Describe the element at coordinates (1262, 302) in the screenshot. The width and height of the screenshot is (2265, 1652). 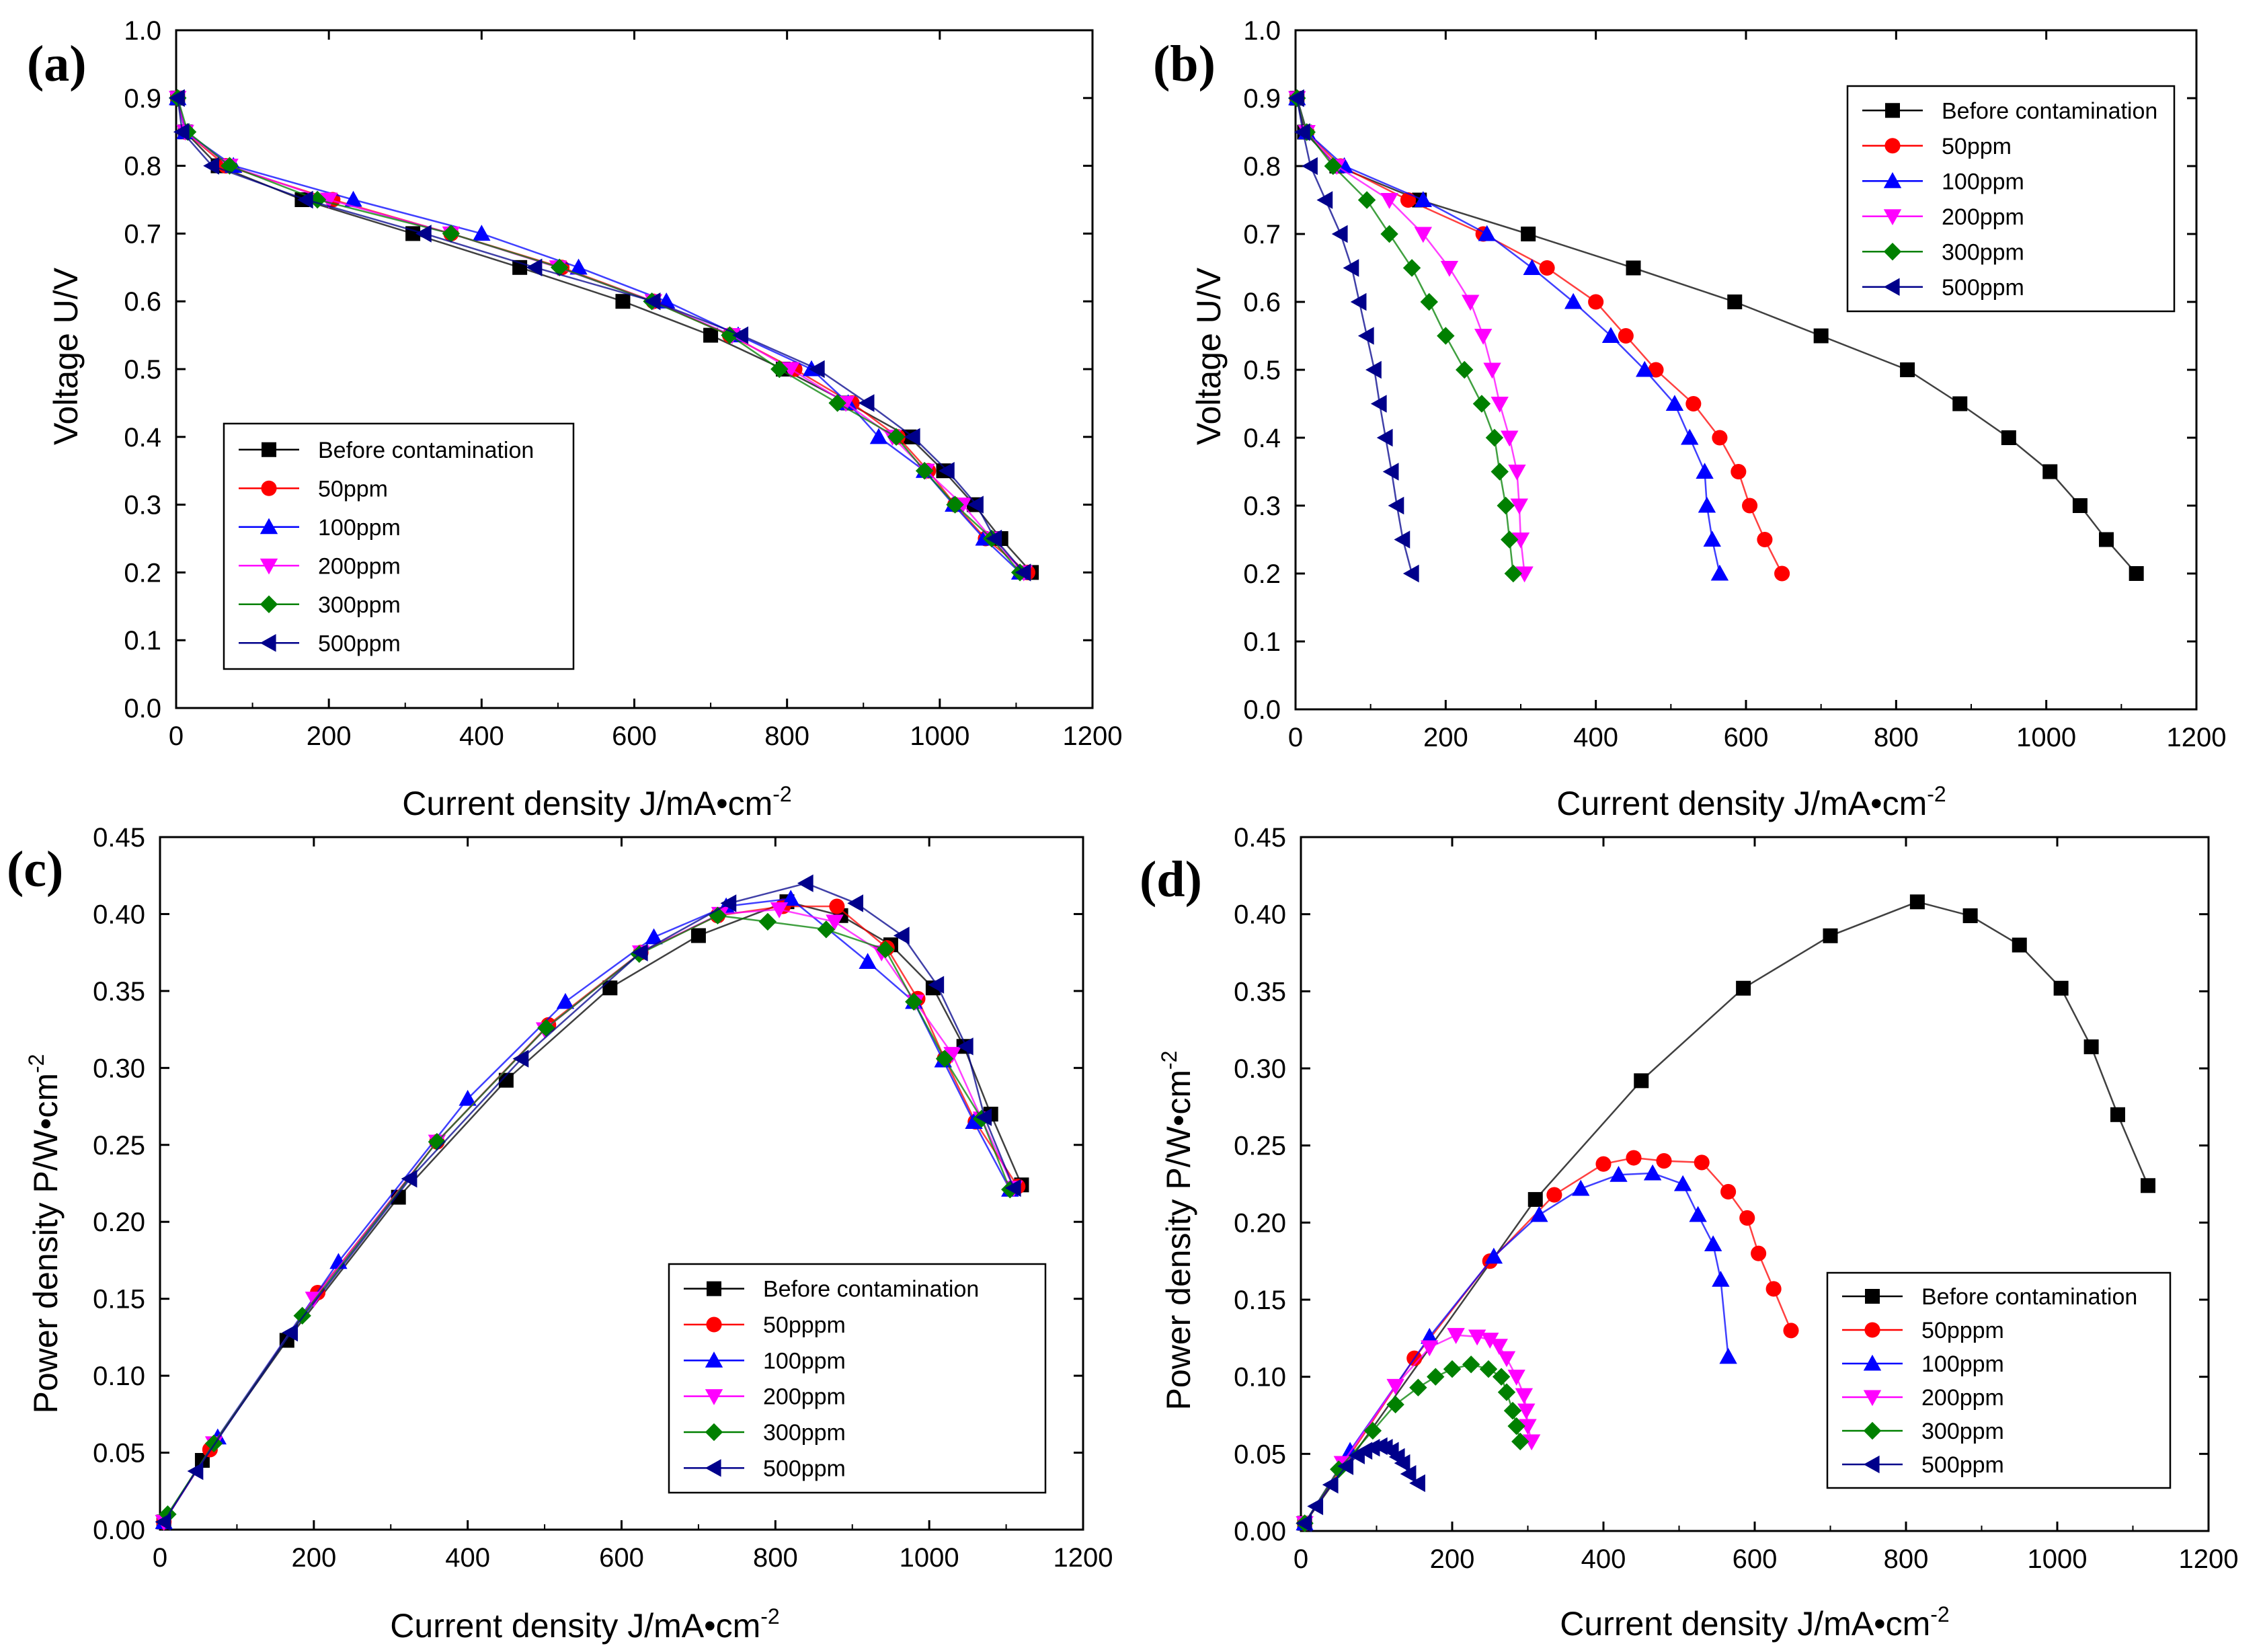
I see `y-tick-label-b: 0.6` at that location.